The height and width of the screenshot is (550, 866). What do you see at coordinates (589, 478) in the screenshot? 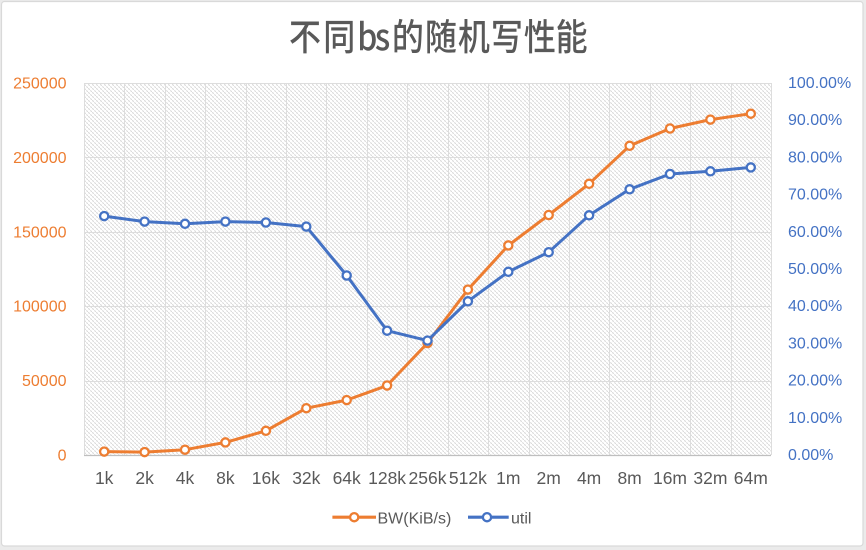
I see `svg-text: 4m` at bounding box center [589, 478].